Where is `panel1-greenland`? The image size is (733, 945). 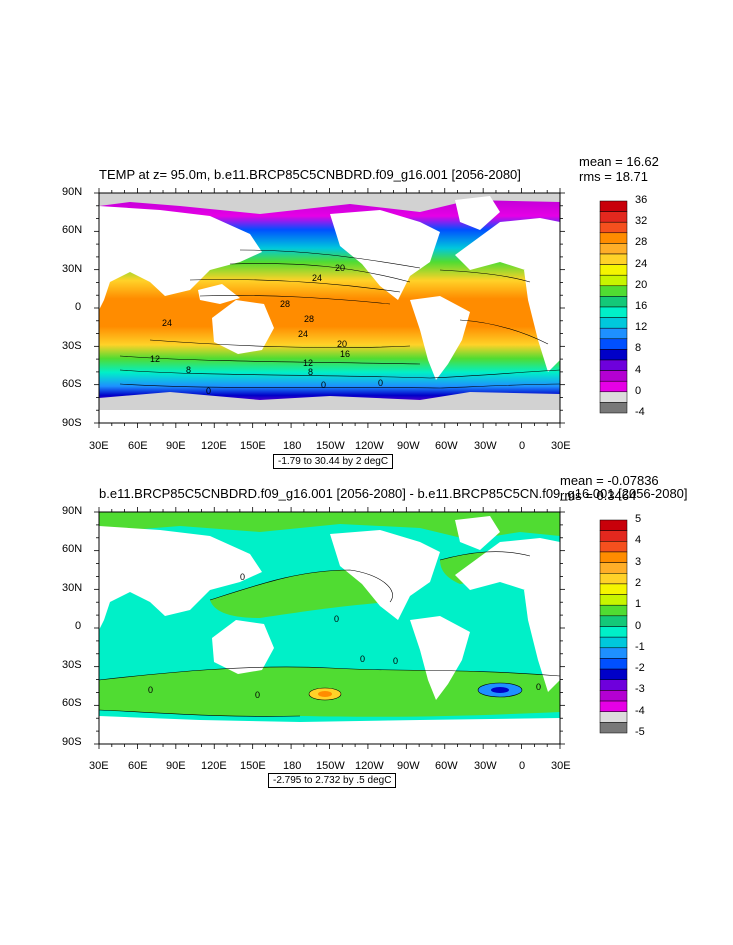
panel1-greenland is located at coordinates (477, 213).